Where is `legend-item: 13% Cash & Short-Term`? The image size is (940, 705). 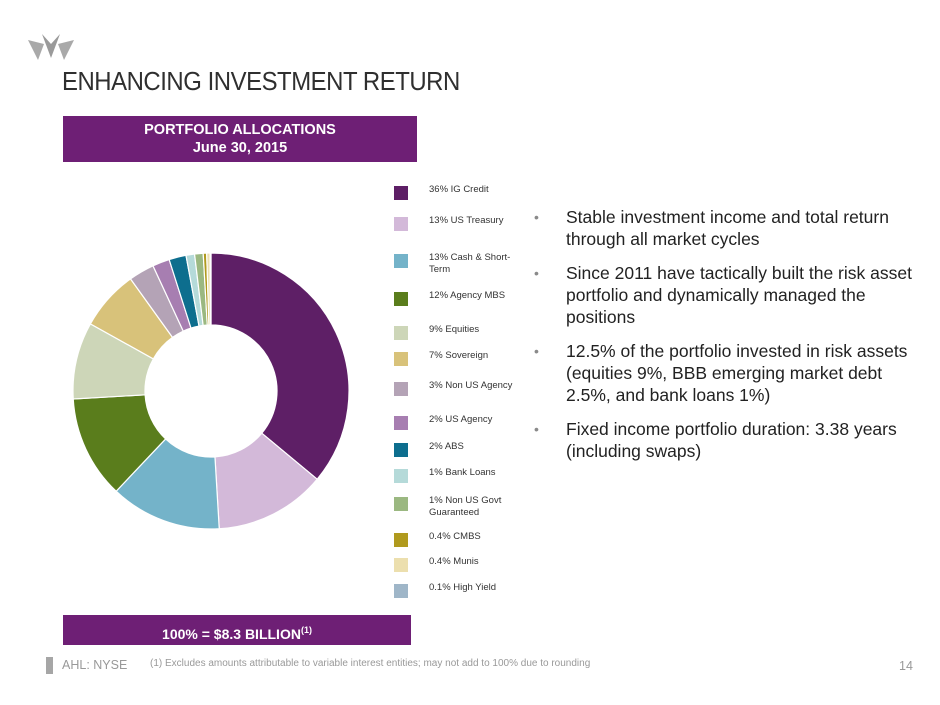 legend-item: 13% Cash & Short-Term is located at coordinates (459, 268).